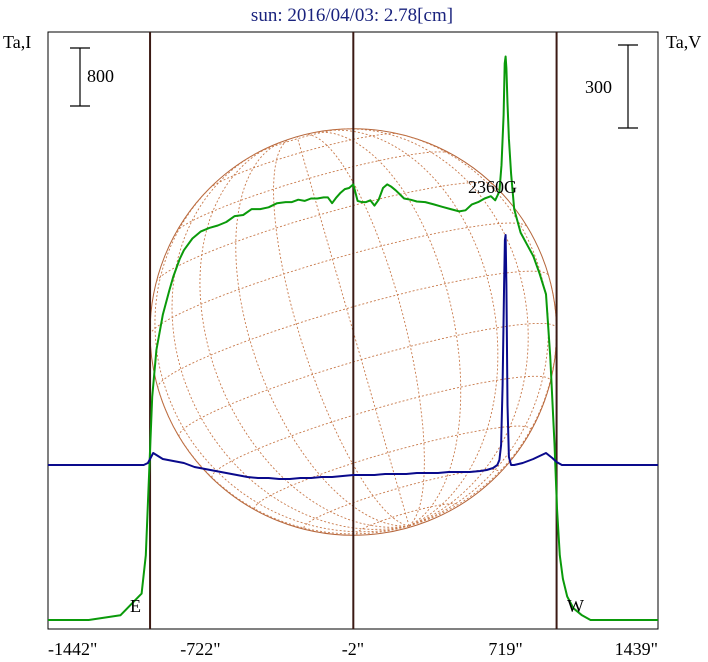 The width and height of the screenshot is (708, 662). Describe the element at coordinates (636, 649) in the screenshot. I see `x-tick-label: 1439"` at that location.